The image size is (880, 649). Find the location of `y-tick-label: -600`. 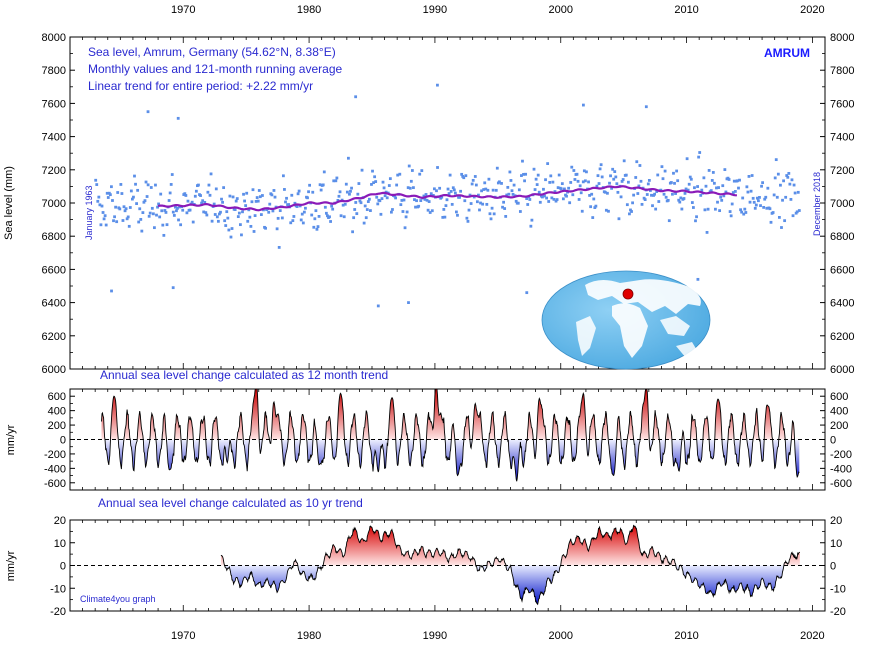

y-tick-label: -600 is located at coordinates (55, 484).